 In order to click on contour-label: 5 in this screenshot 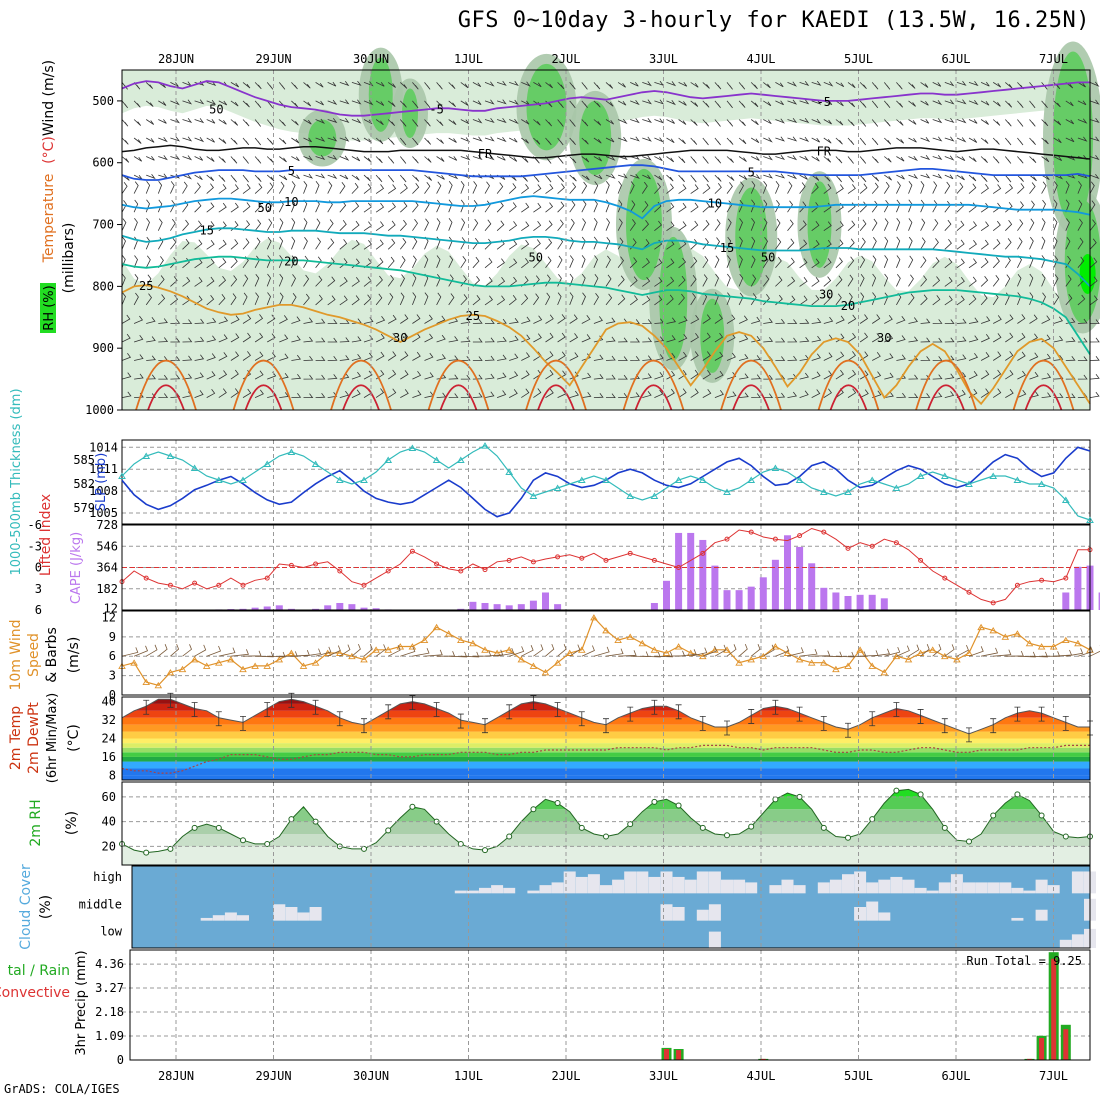, I will do `click(751, 172)`.